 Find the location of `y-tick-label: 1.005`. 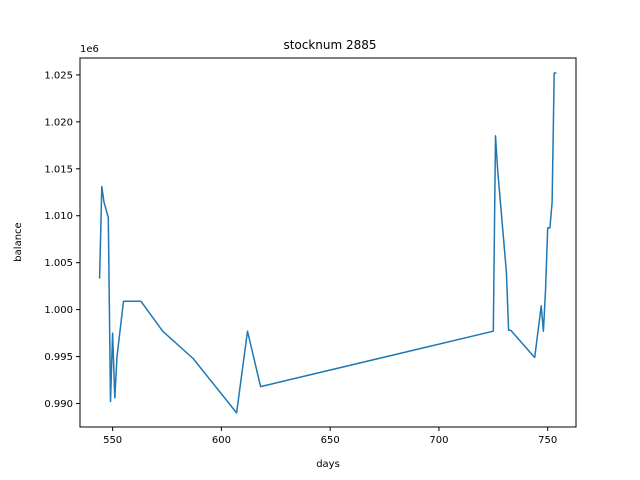

y-tick-label: 1.005 is located at coordinates (58, 263).